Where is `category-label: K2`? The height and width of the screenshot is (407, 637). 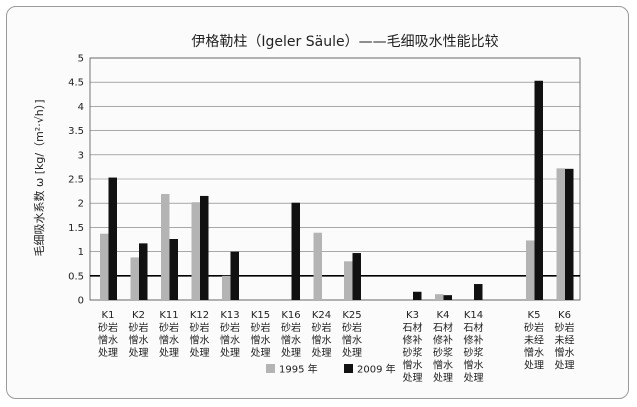
category-label: K2 is located at coordinates (138, 315).